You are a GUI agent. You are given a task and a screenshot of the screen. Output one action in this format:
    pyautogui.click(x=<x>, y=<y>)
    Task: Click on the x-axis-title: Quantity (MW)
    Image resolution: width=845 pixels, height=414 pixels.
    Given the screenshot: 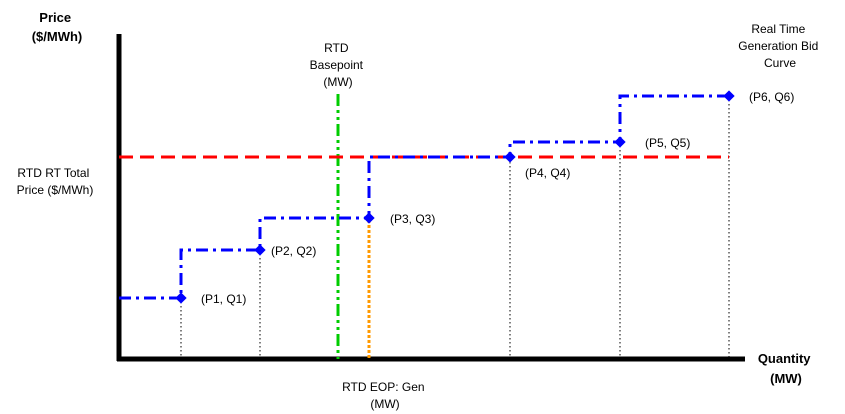 What is the action you would take?
    pyautogui.click(x=786, y=368)
    